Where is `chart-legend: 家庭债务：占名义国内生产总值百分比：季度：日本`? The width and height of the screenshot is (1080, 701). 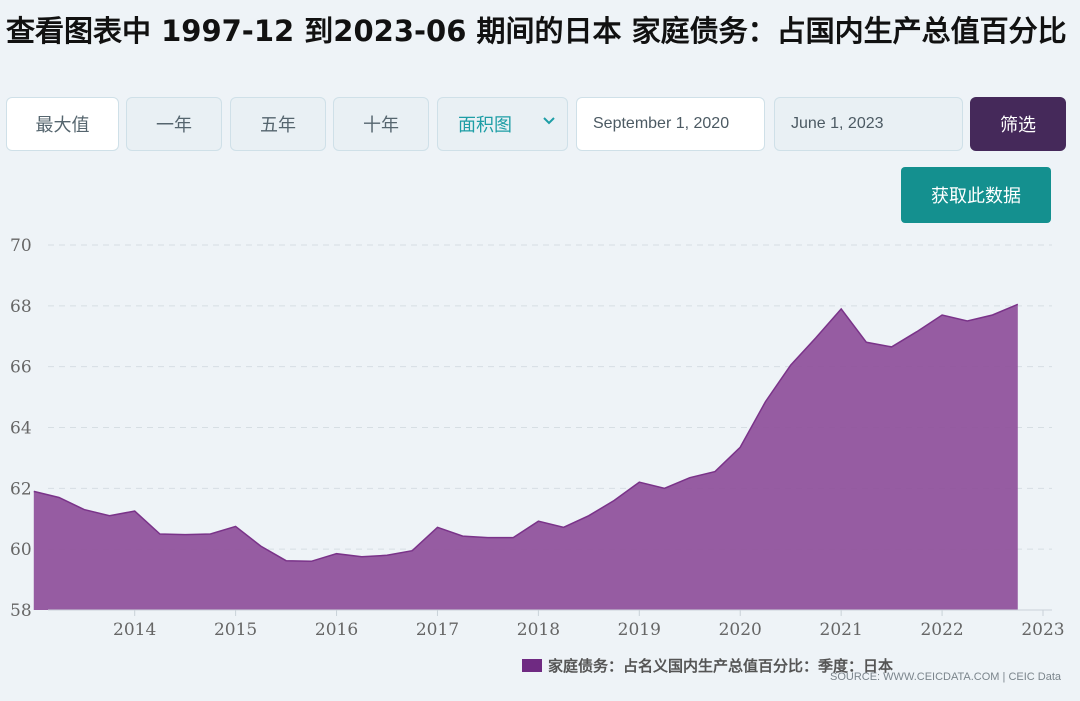 chart-legend: 家庭债务：占名义国内生产总值百分比：季度：日本 is located at coordinates (707, 665).